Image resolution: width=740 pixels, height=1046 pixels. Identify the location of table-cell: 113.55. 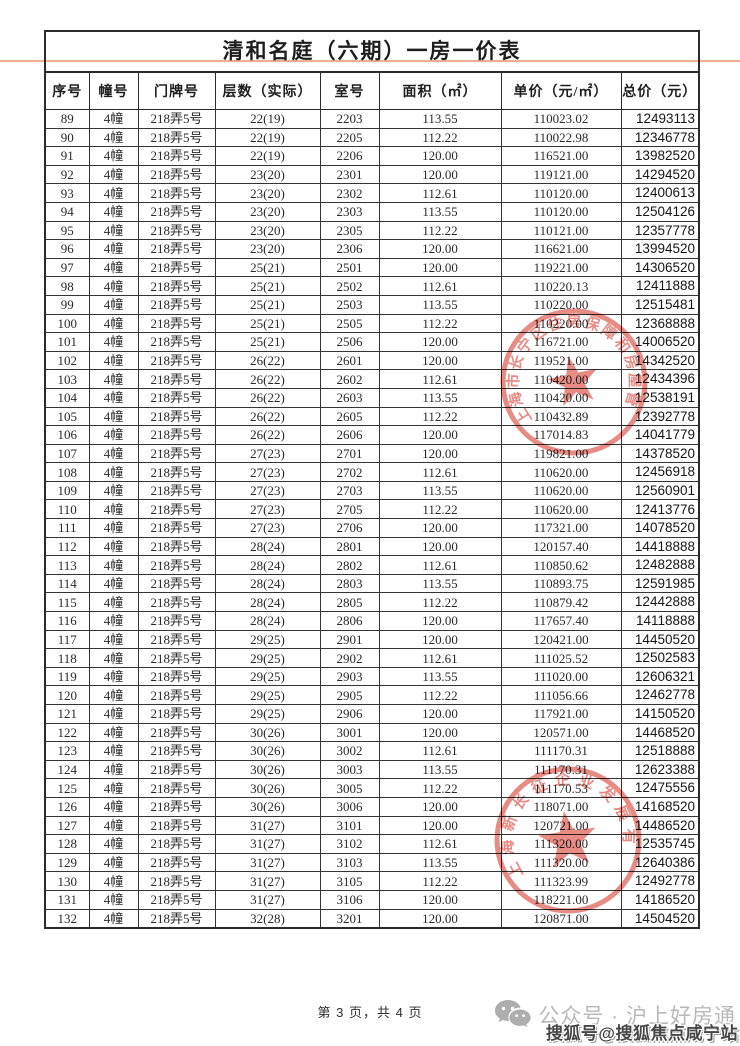
(440, 769).